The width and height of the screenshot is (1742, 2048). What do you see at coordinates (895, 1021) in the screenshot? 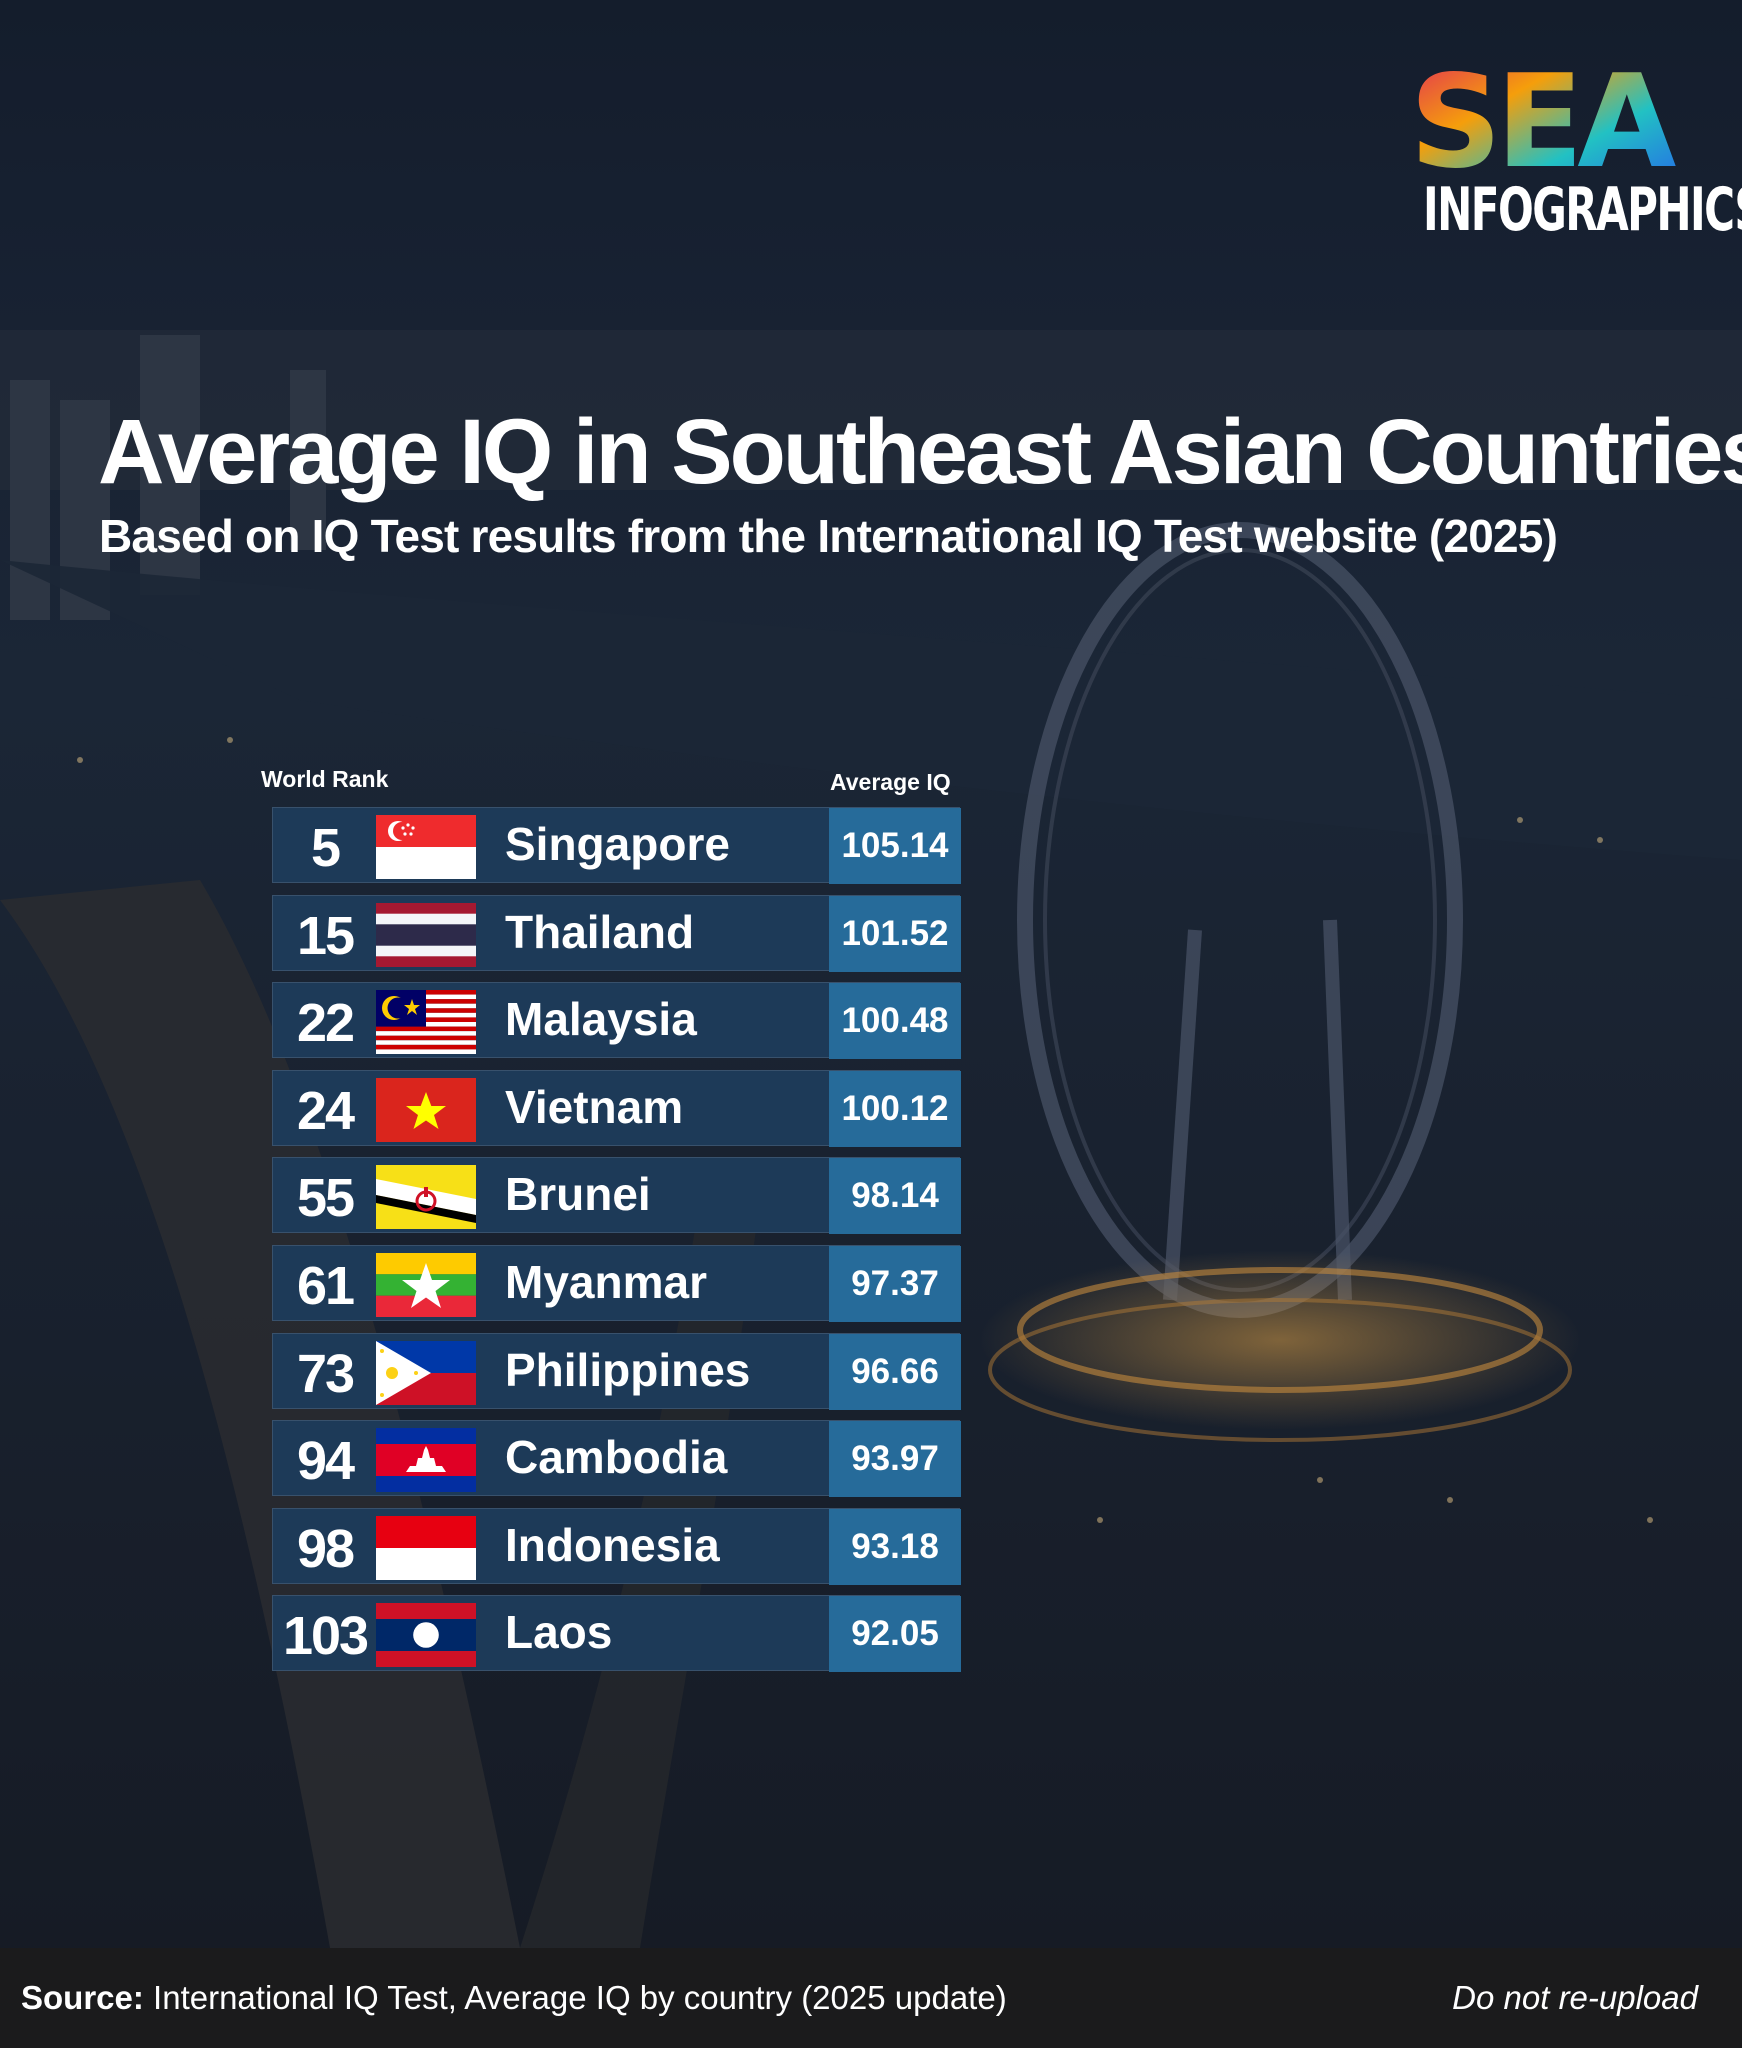
I see `average-iq-value: 100.48` at bounding box center [895, 1021].